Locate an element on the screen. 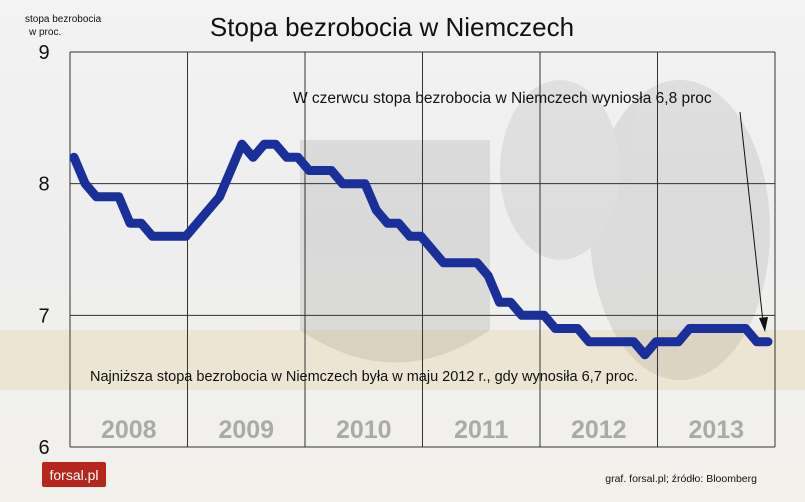  year-label: 2008 is located at coordinates (129, 430).